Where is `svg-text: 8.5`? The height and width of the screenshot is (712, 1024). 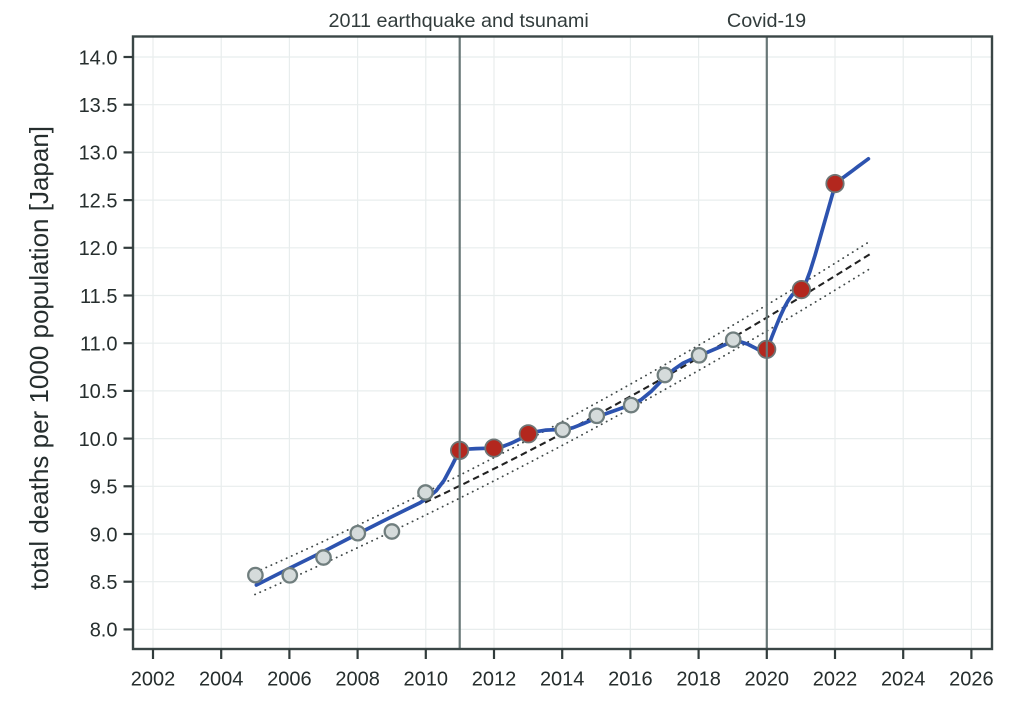
svg-text: 8.5 is located at coordinates (104, 583).